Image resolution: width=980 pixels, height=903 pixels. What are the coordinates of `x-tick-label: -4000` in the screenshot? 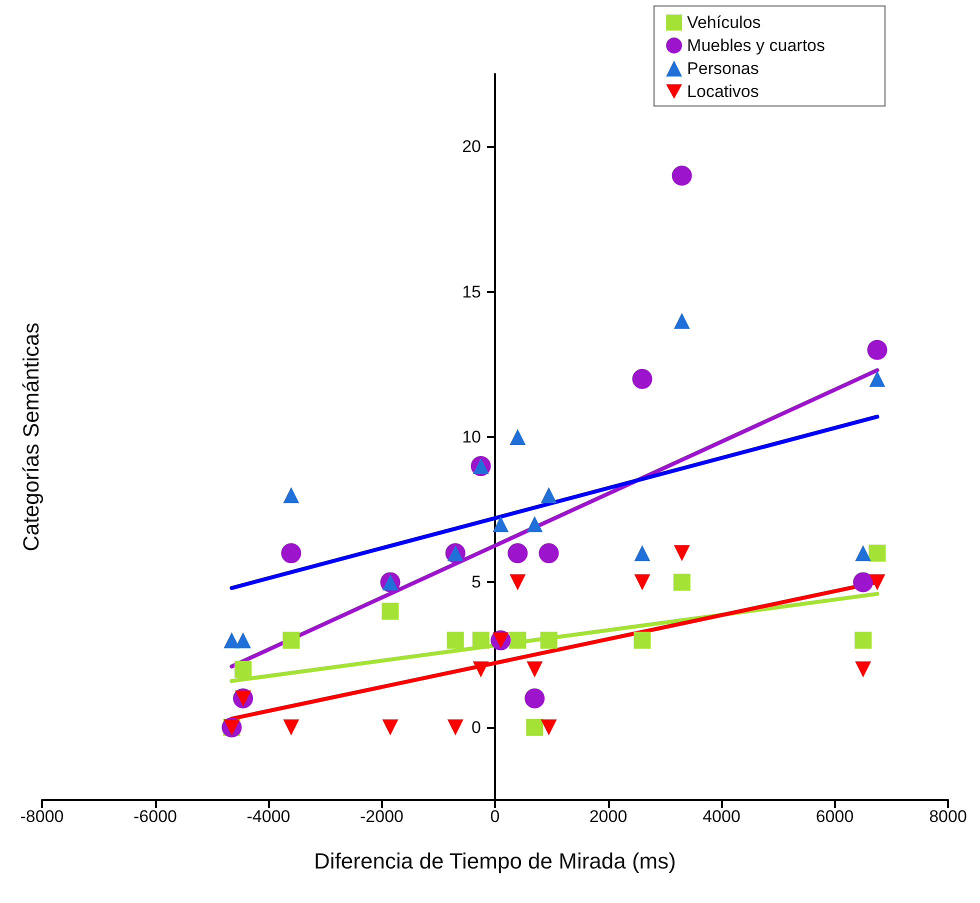 It's located at (268, 816).